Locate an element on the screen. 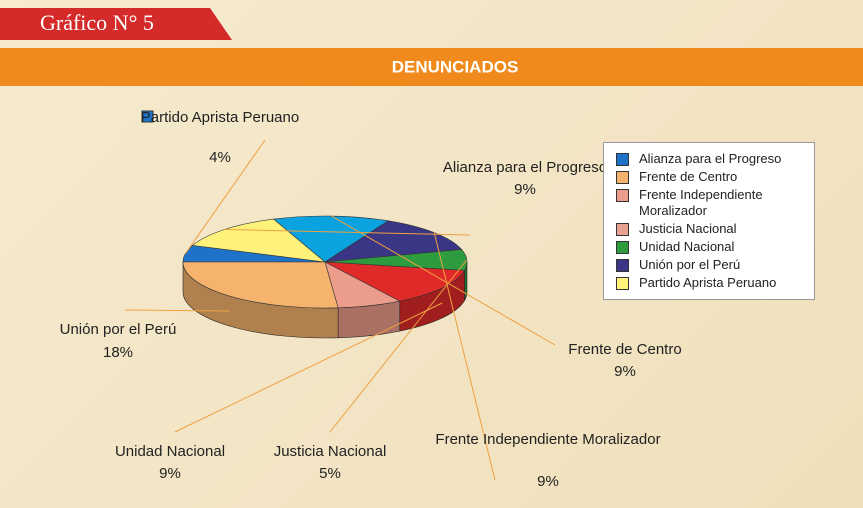 Image resolution: width=863 pixels, height=508 pixels. legend-entry: Partido Aprista Peruano is located at coordinates (709, 283).